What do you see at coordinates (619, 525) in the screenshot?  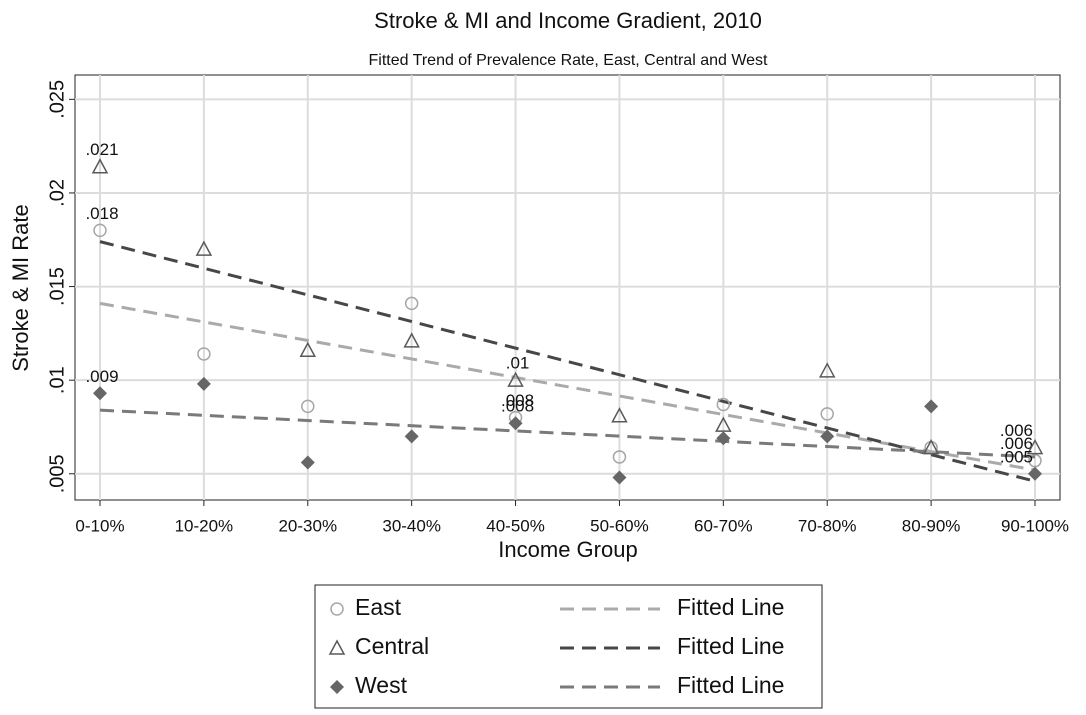 I see `x-tick-label: 50-60%` at bounding box center [619, 525].